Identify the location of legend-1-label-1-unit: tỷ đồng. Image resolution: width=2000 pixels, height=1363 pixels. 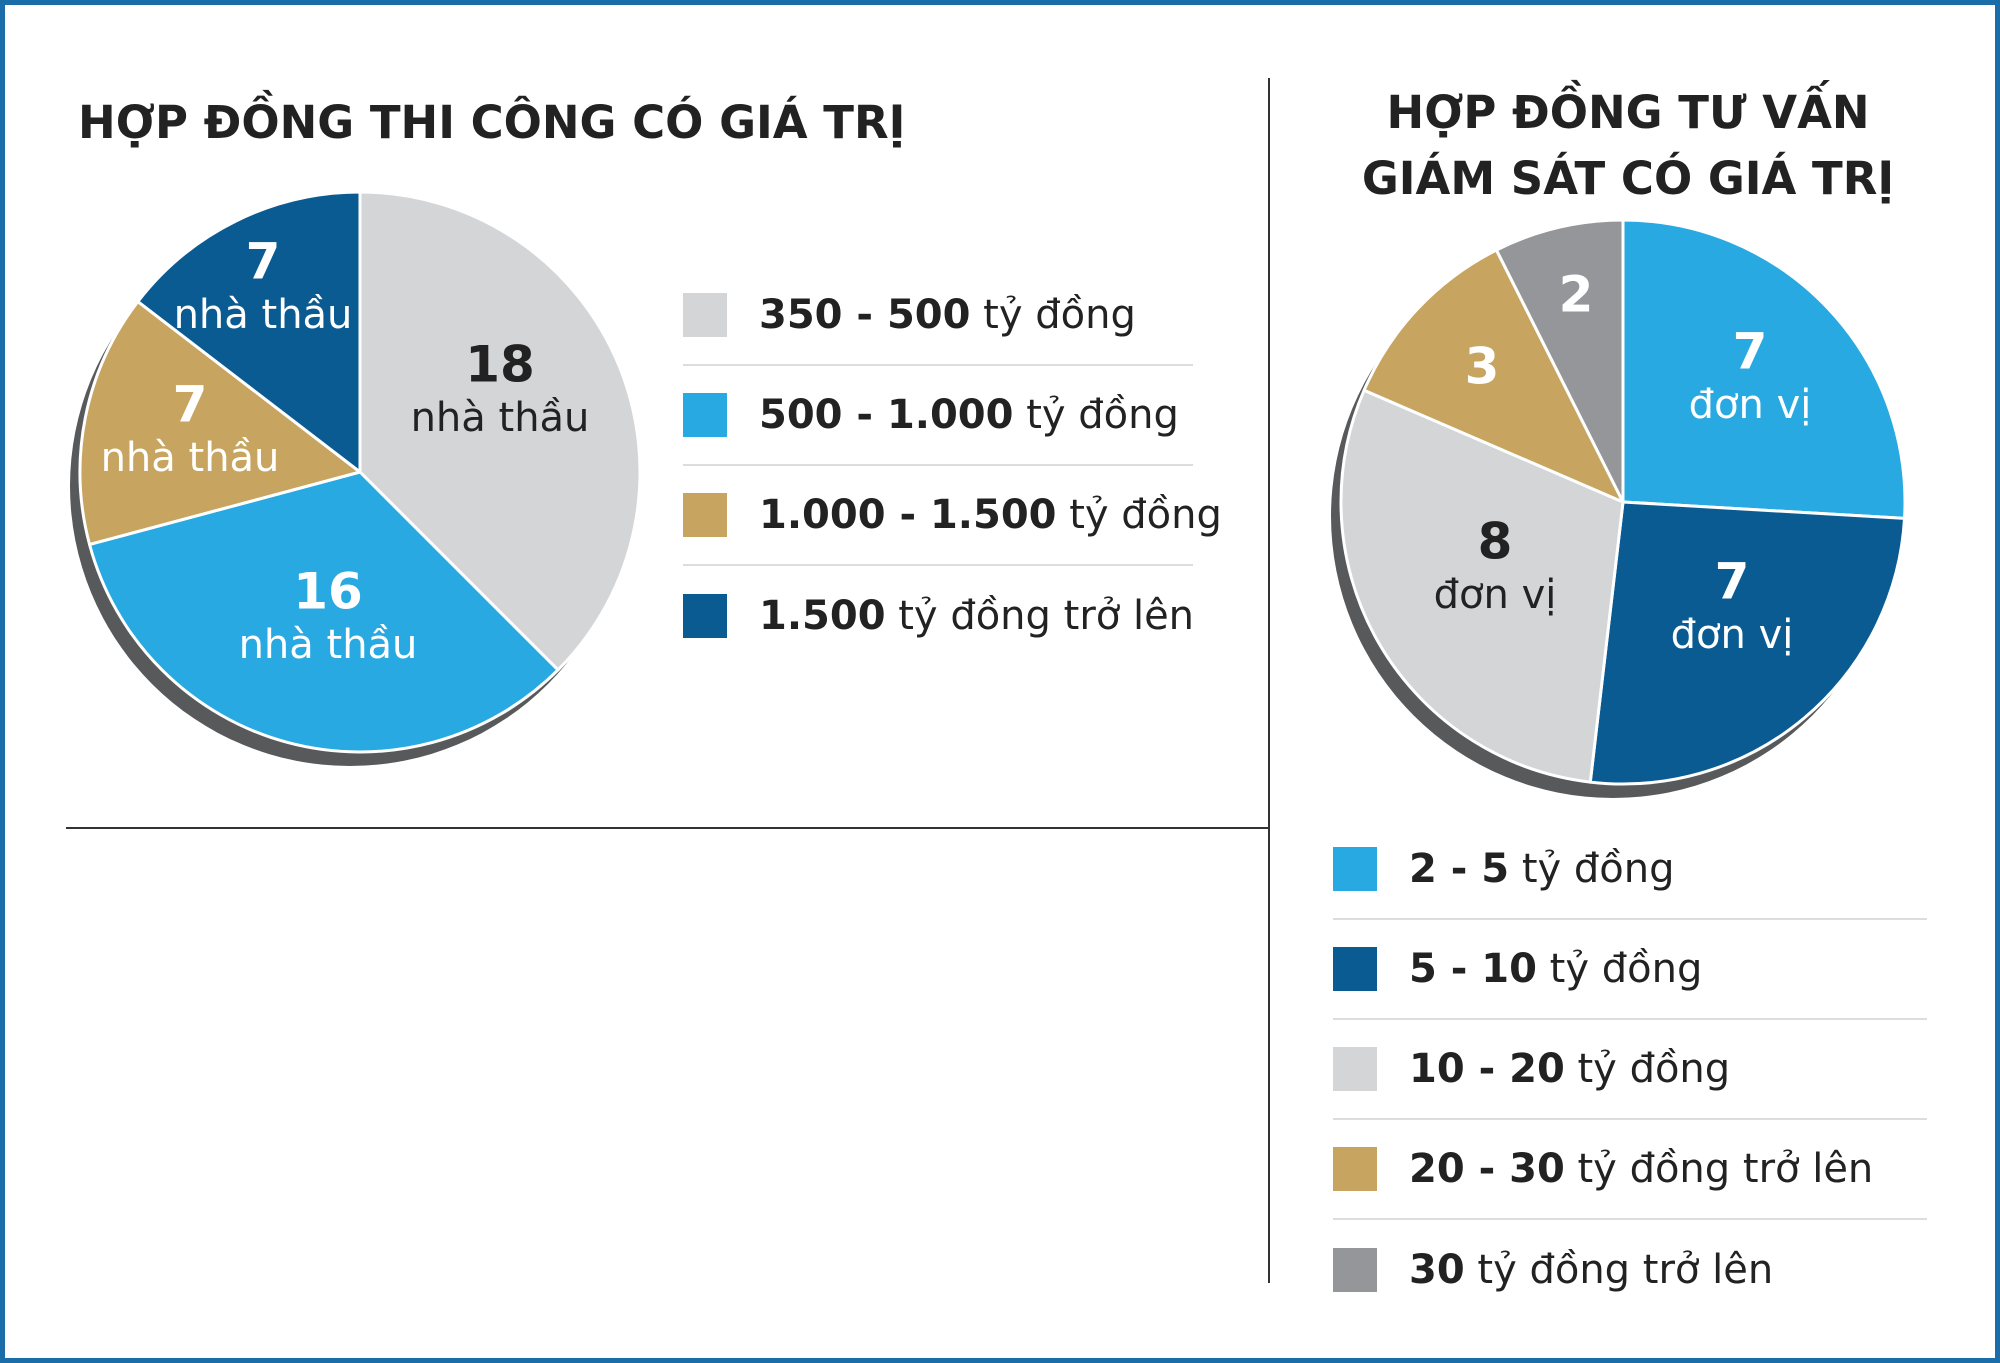
(1053, 315).